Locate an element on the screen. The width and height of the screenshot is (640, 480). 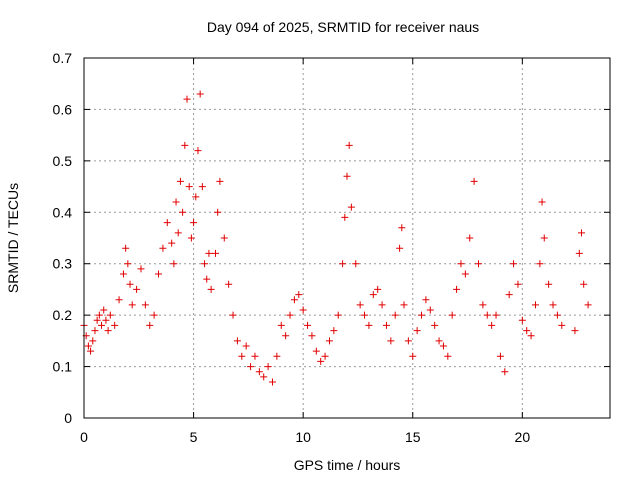
y-tick-label: 0.5 is located at coordinates (63, 161).